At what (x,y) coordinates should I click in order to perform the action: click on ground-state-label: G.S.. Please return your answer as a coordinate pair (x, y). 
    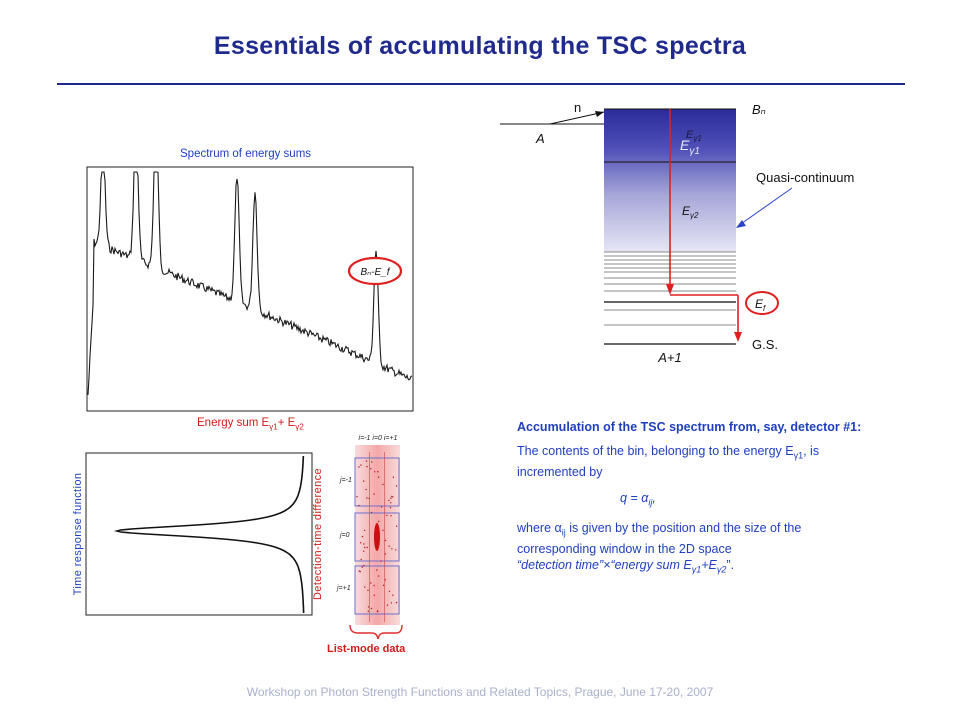
    Looking at the image, I should click on (765, 344).